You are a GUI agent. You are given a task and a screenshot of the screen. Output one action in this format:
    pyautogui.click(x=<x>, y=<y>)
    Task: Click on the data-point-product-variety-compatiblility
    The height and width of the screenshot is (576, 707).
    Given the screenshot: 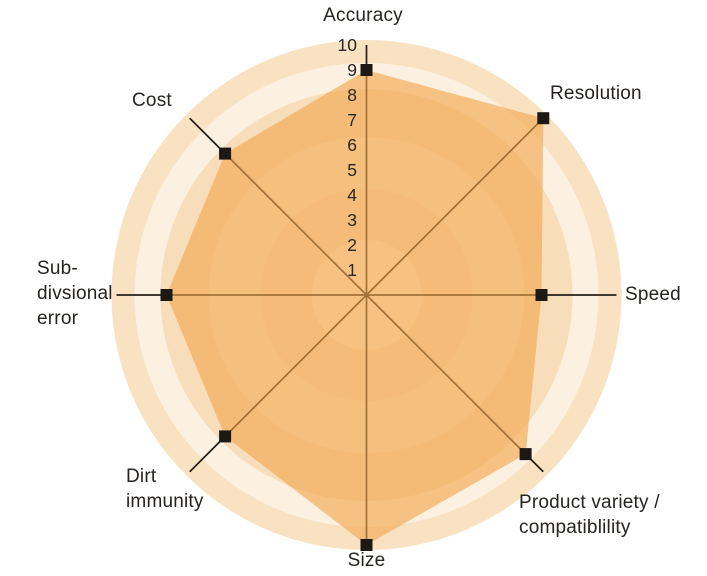 What is the action you would take?
    pyautogui.click(x=525, y=454)
    